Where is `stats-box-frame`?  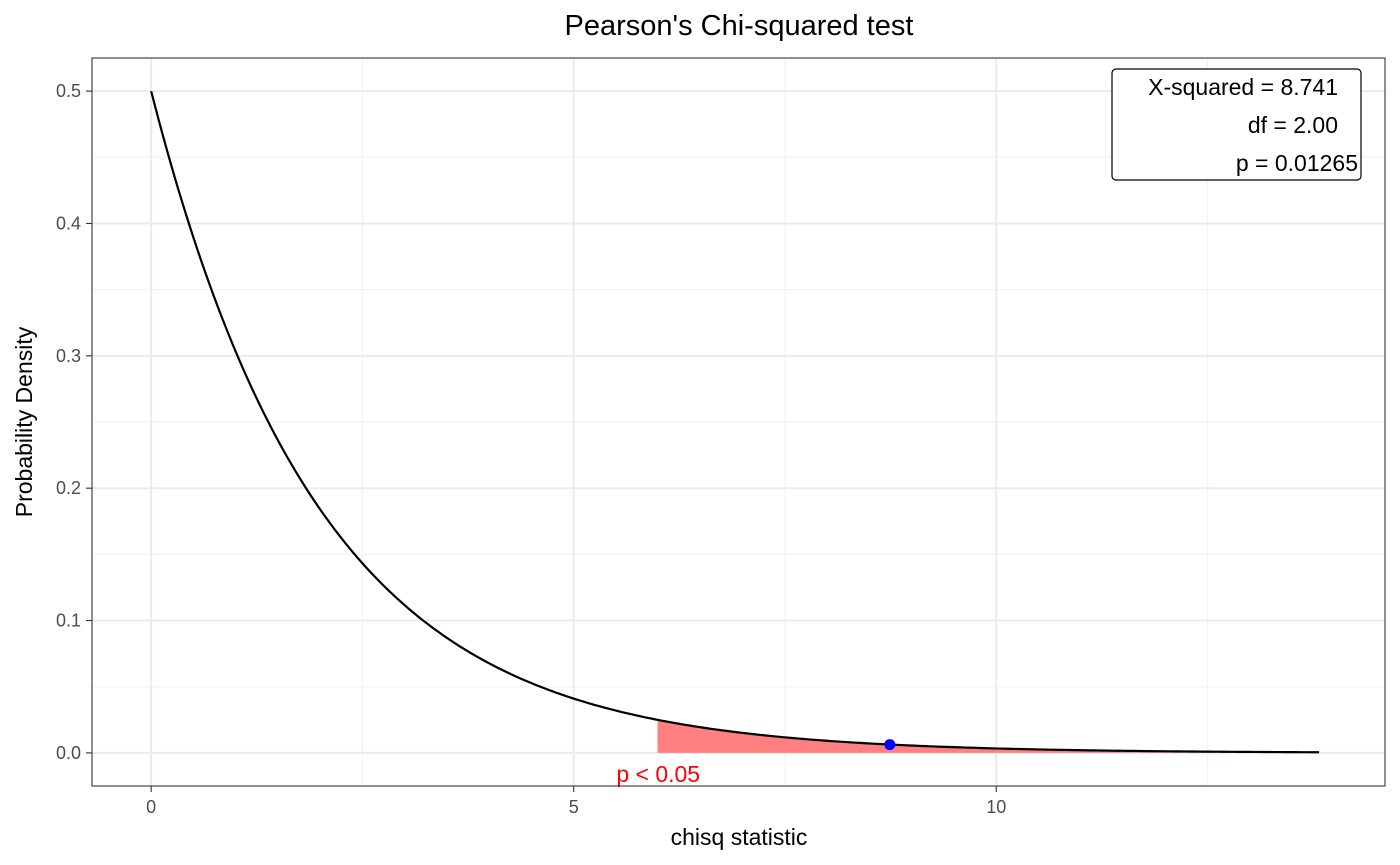 stats-box-frame is located at coordinates (1236, 124).